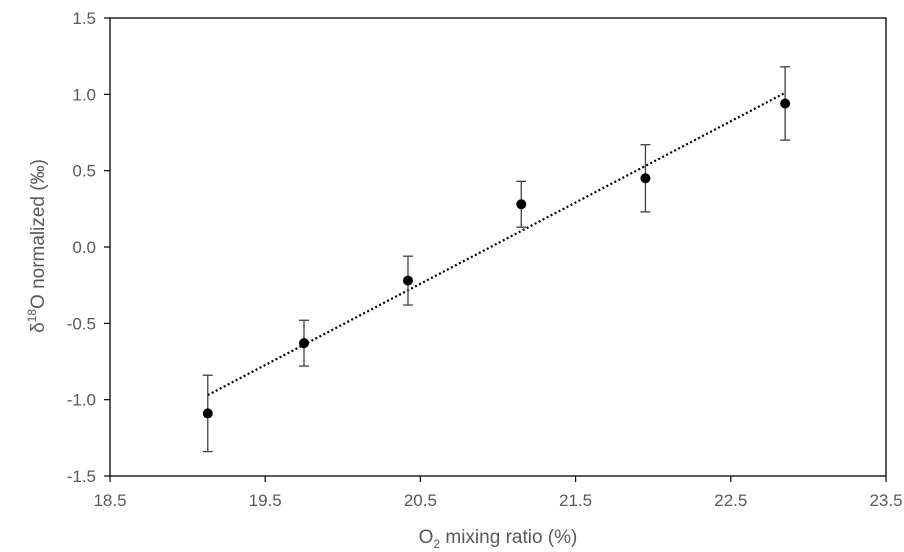 This screenshot has width=904, height=552. Describe the element at coordinates (109, 500) in the screenshot. I see `x-tick-label: 18.5` at that location.